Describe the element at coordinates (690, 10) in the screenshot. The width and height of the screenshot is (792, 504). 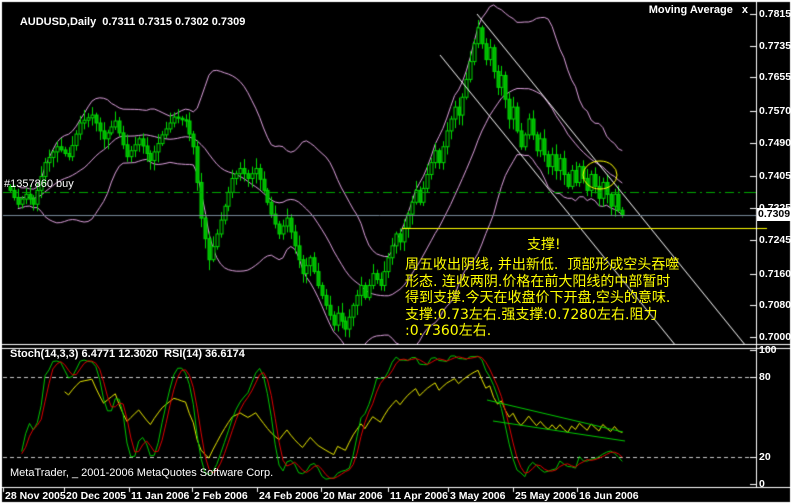
I see `indicator-name-label: Moving Average` at that location.